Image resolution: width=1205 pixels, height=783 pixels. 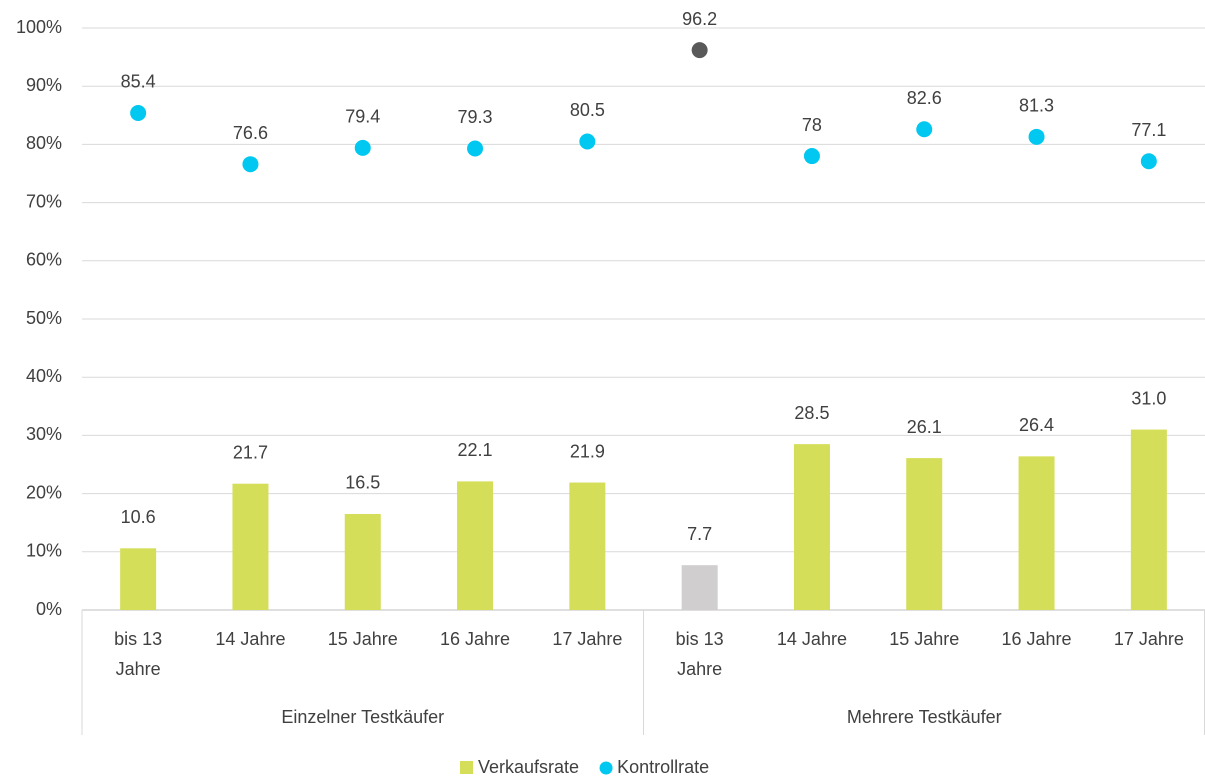 I want to click on data-label: 79.3, so click(x=475, y=117).